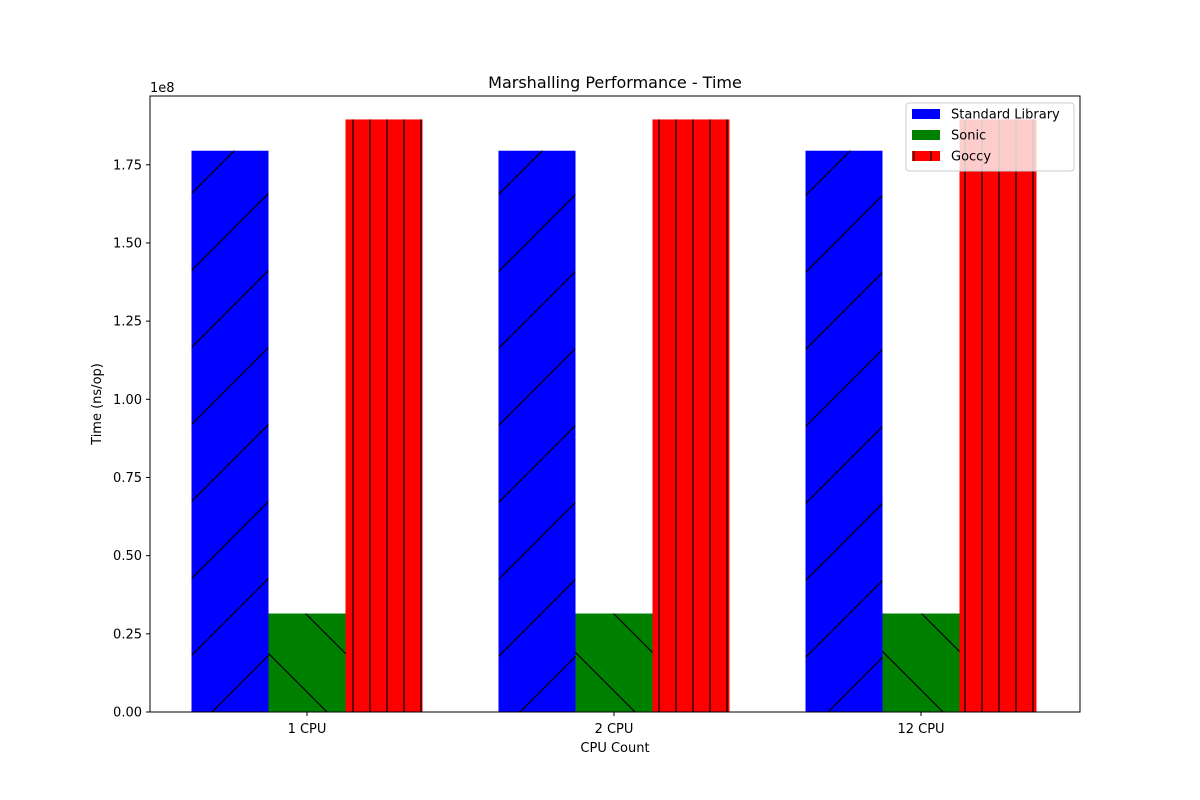 The image size is (1200, 800). I want to click on y-tick-label: 0.50, so click(127, 556).